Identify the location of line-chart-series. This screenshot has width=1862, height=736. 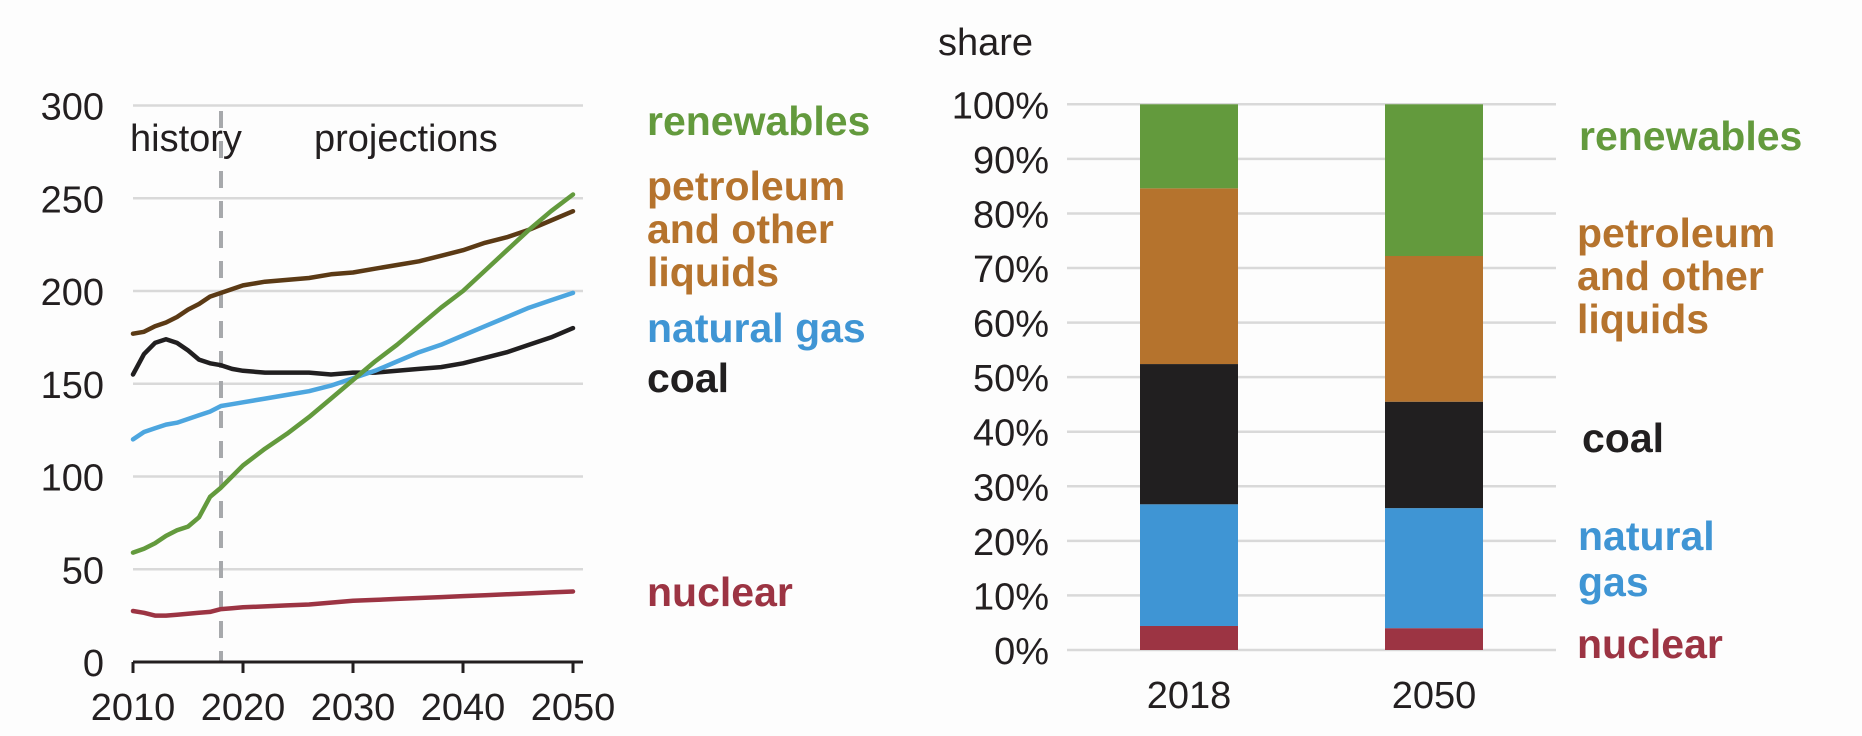
(353, 405).